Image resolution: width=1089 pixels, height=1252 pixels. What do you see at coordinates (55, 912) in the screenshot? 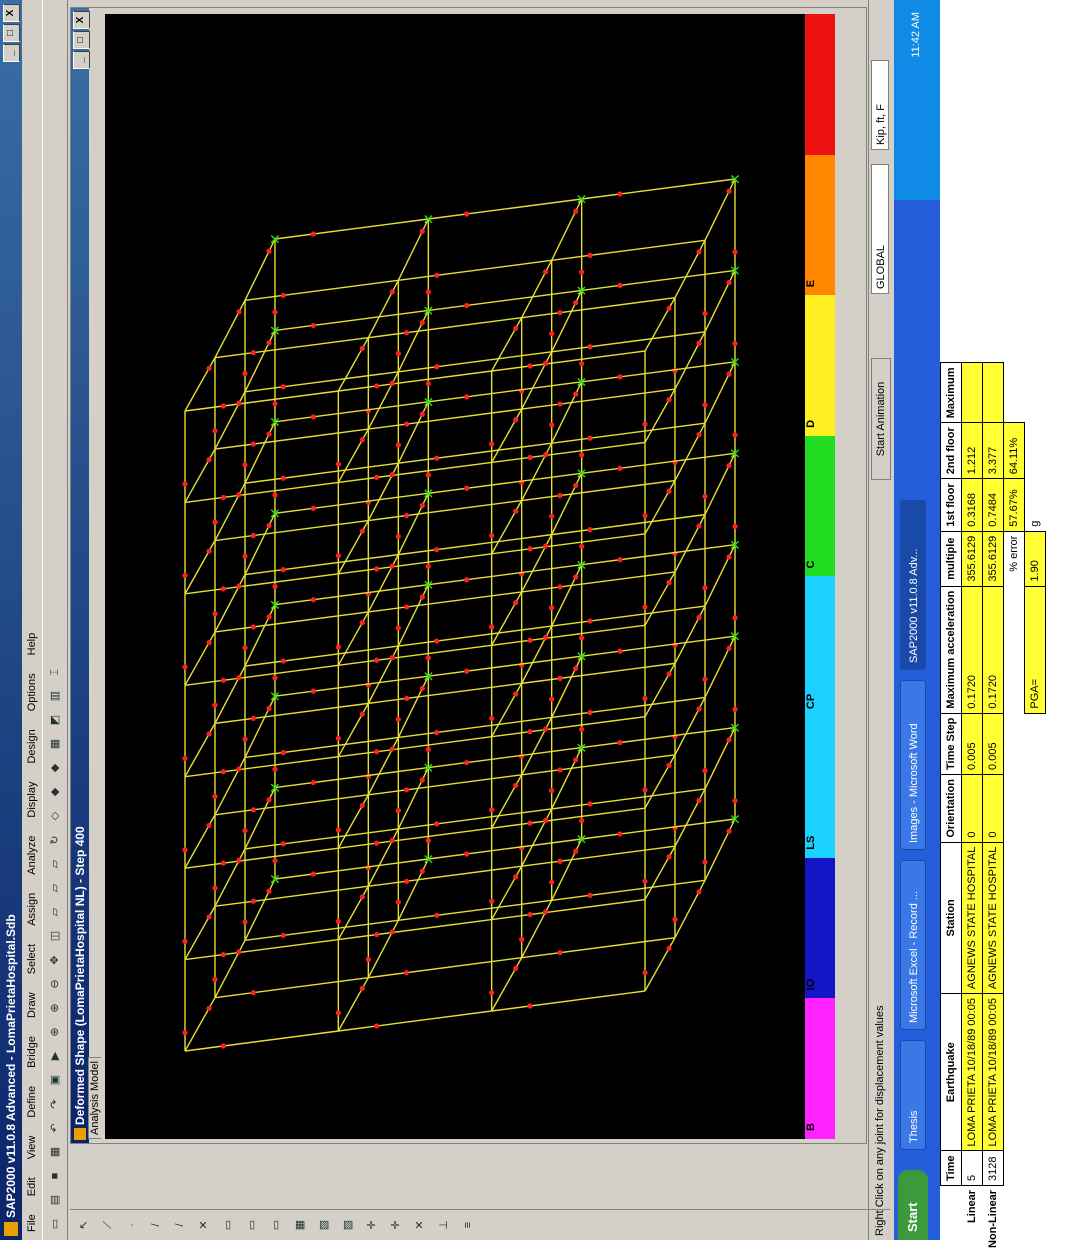
I see `view-xy-icon: ▱` at bounding box center [55, 912].